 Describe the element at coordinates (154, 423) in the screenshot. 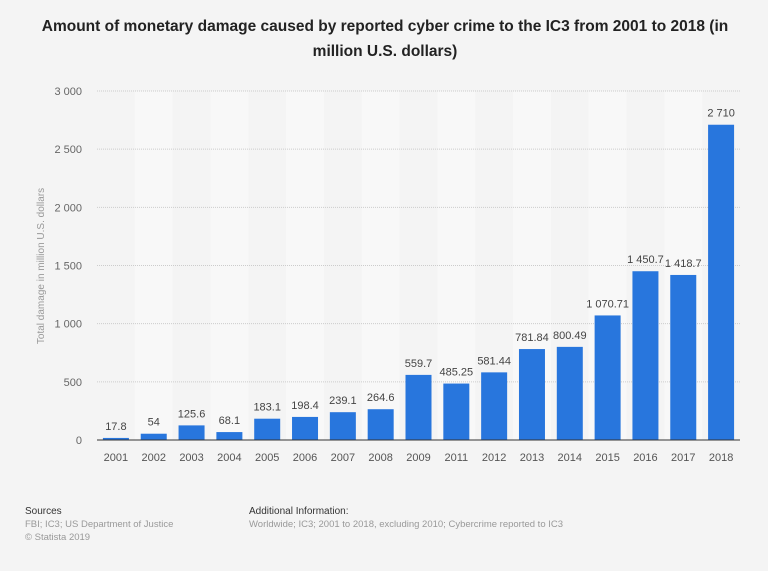

I see `data-label: 54` at that location.